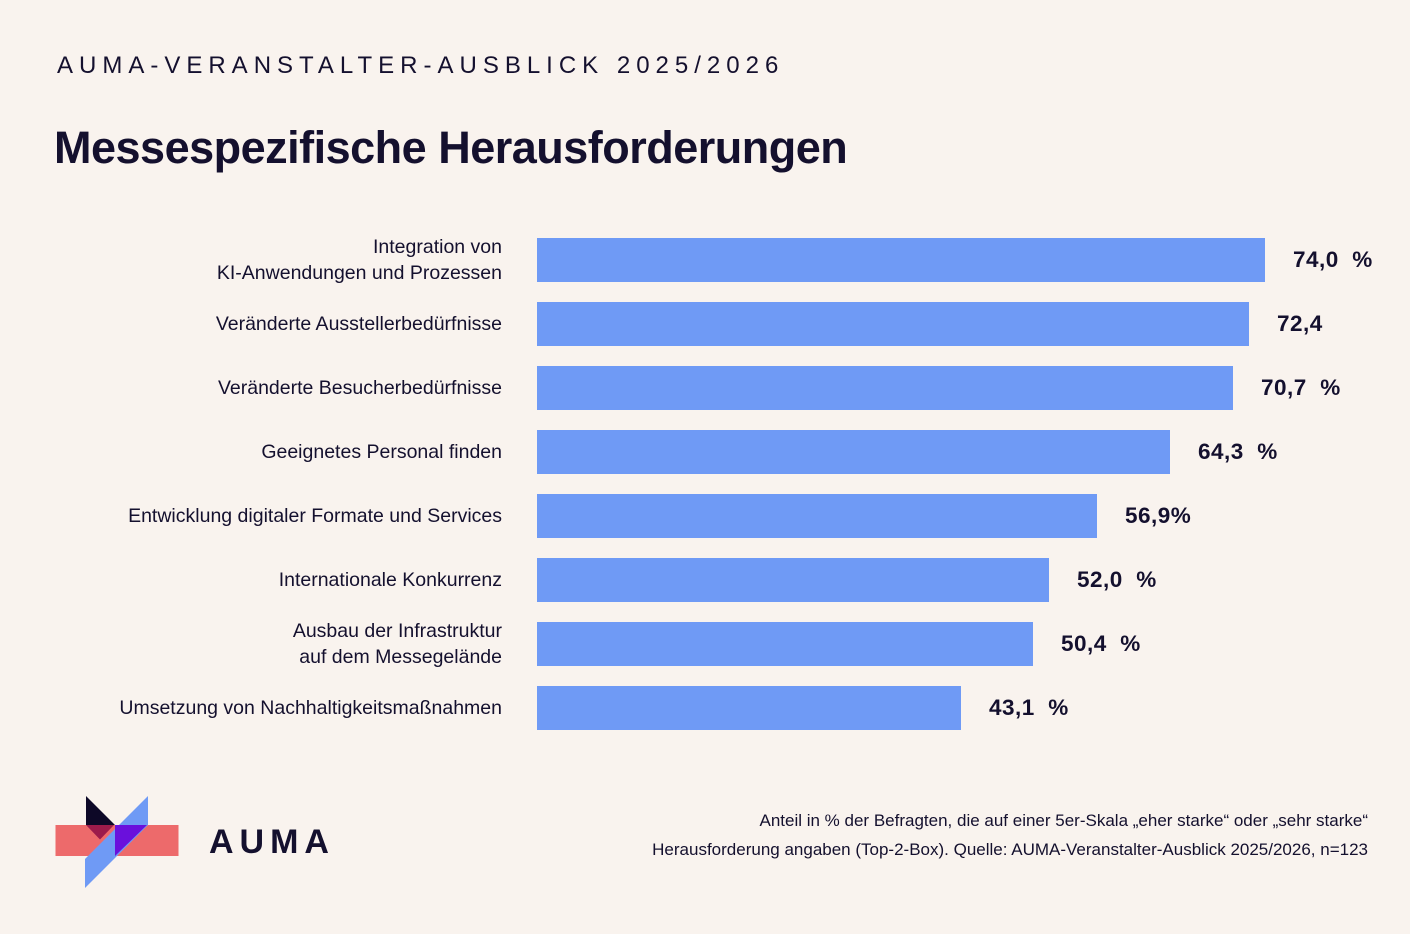 Image resolution: width=1410 pixels, height=934 pixels. Describe the element at coordinates (1158, 515) in the screenshot. I see `value-label: 56,9%` at that location.